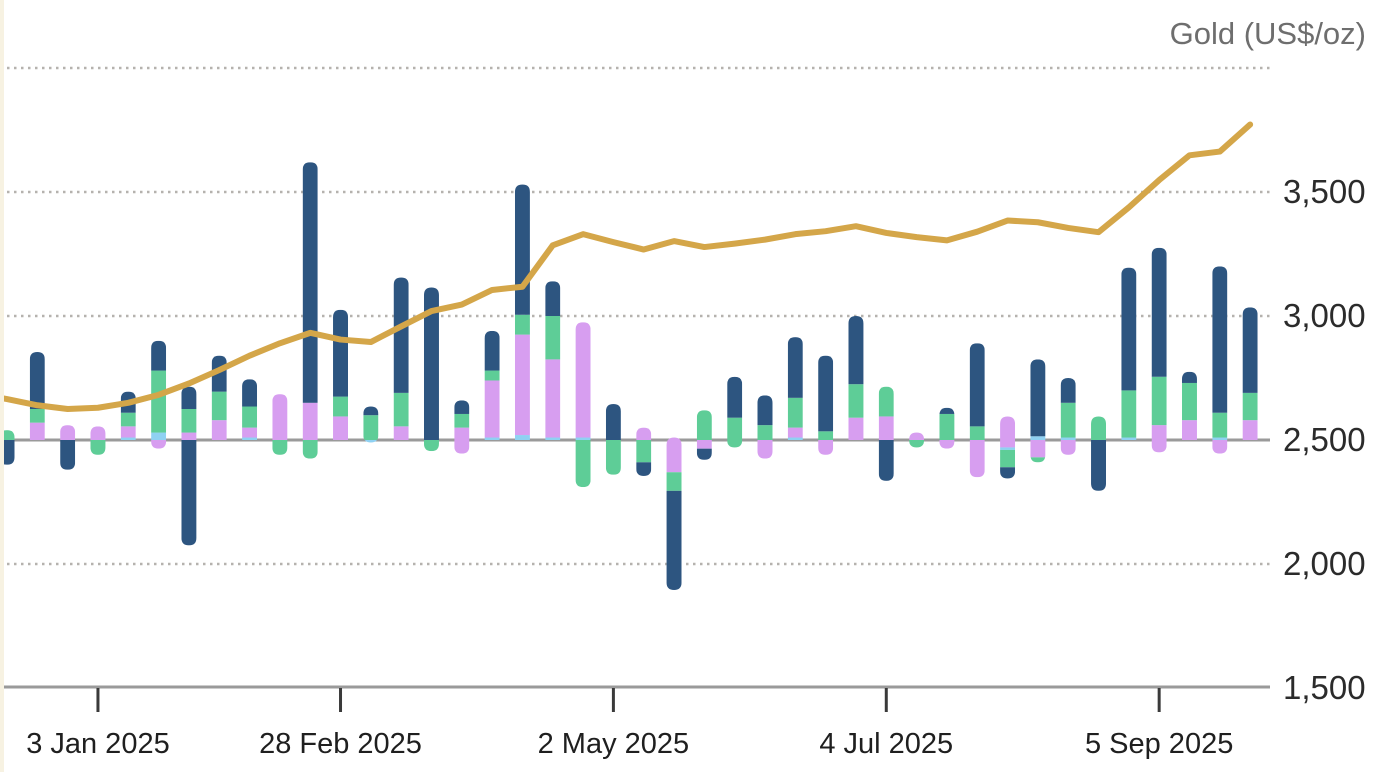  What do you see at coordinates (1267, 33) in the screenshot?
I see `chart-title: Gold (US$/oz)` at bounding box center [1267, 33].